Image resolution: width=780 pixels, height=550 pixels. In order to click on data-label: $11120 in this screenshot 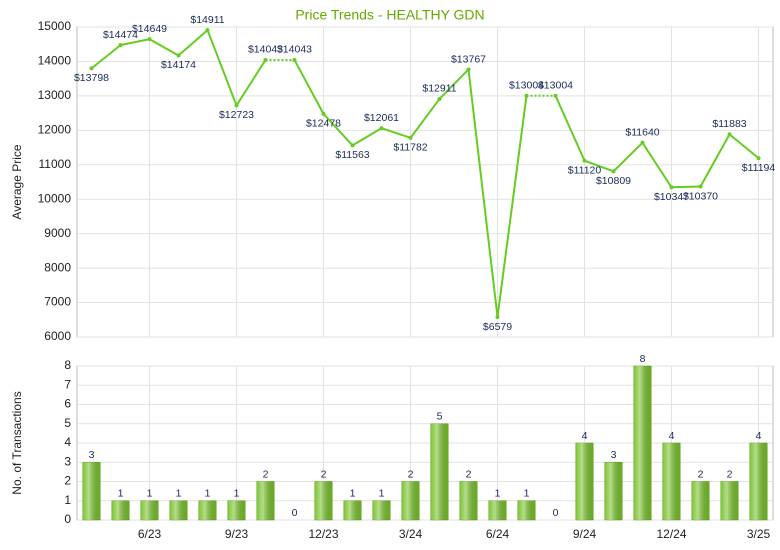, I will do `click(585, 170)`.